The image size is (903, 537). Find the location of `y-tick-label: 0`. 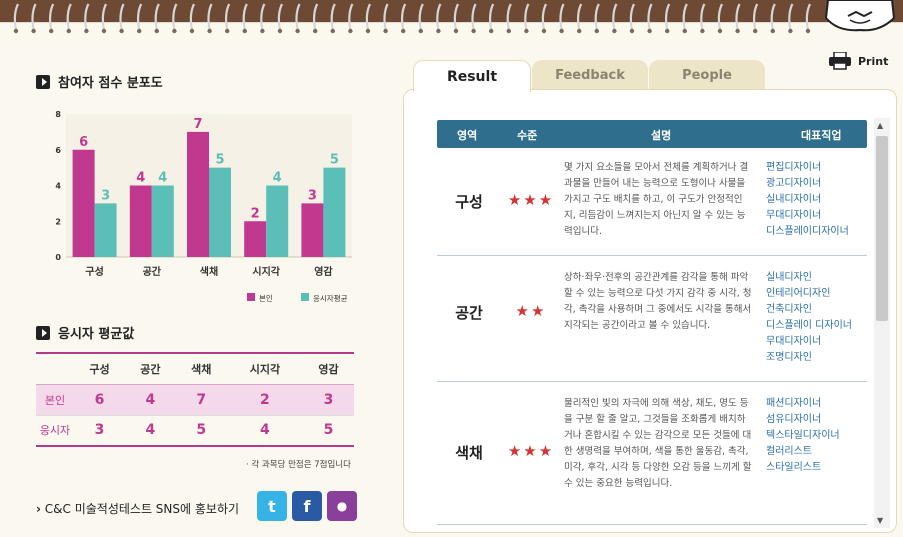

y-tick-label: 0 is located at coordinates (58, 257).